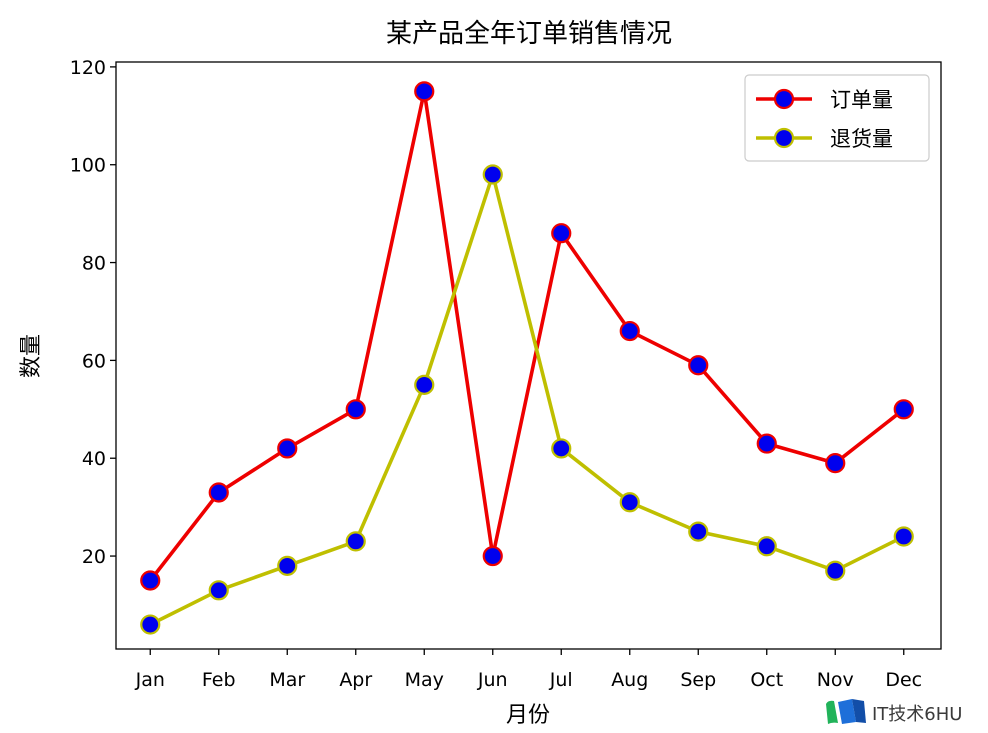  What do you see at coordinates (824, 139) in the screenshot?
I see `legend-item: 退货量` at bounding box center [824, 139].